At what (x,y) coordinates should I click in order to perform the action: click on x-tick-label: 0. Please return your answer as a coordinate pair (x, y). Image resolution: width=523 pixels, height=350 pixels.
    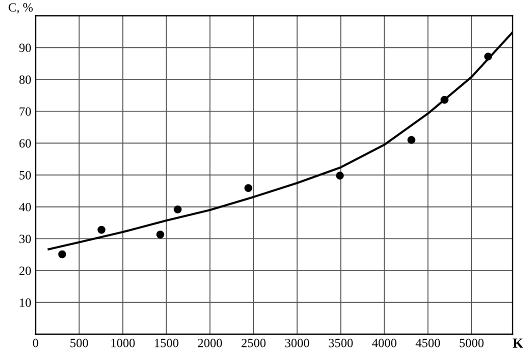
    Looking at the image, I should click on (35, 343).